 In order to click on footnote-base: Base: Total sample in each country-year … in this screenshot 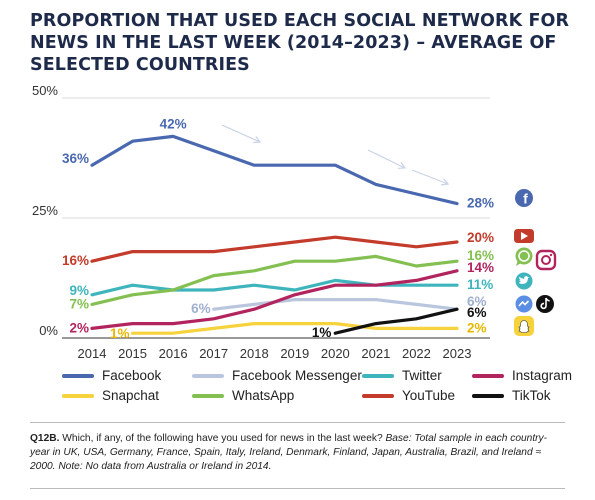, I will do `click(289, 452)`.